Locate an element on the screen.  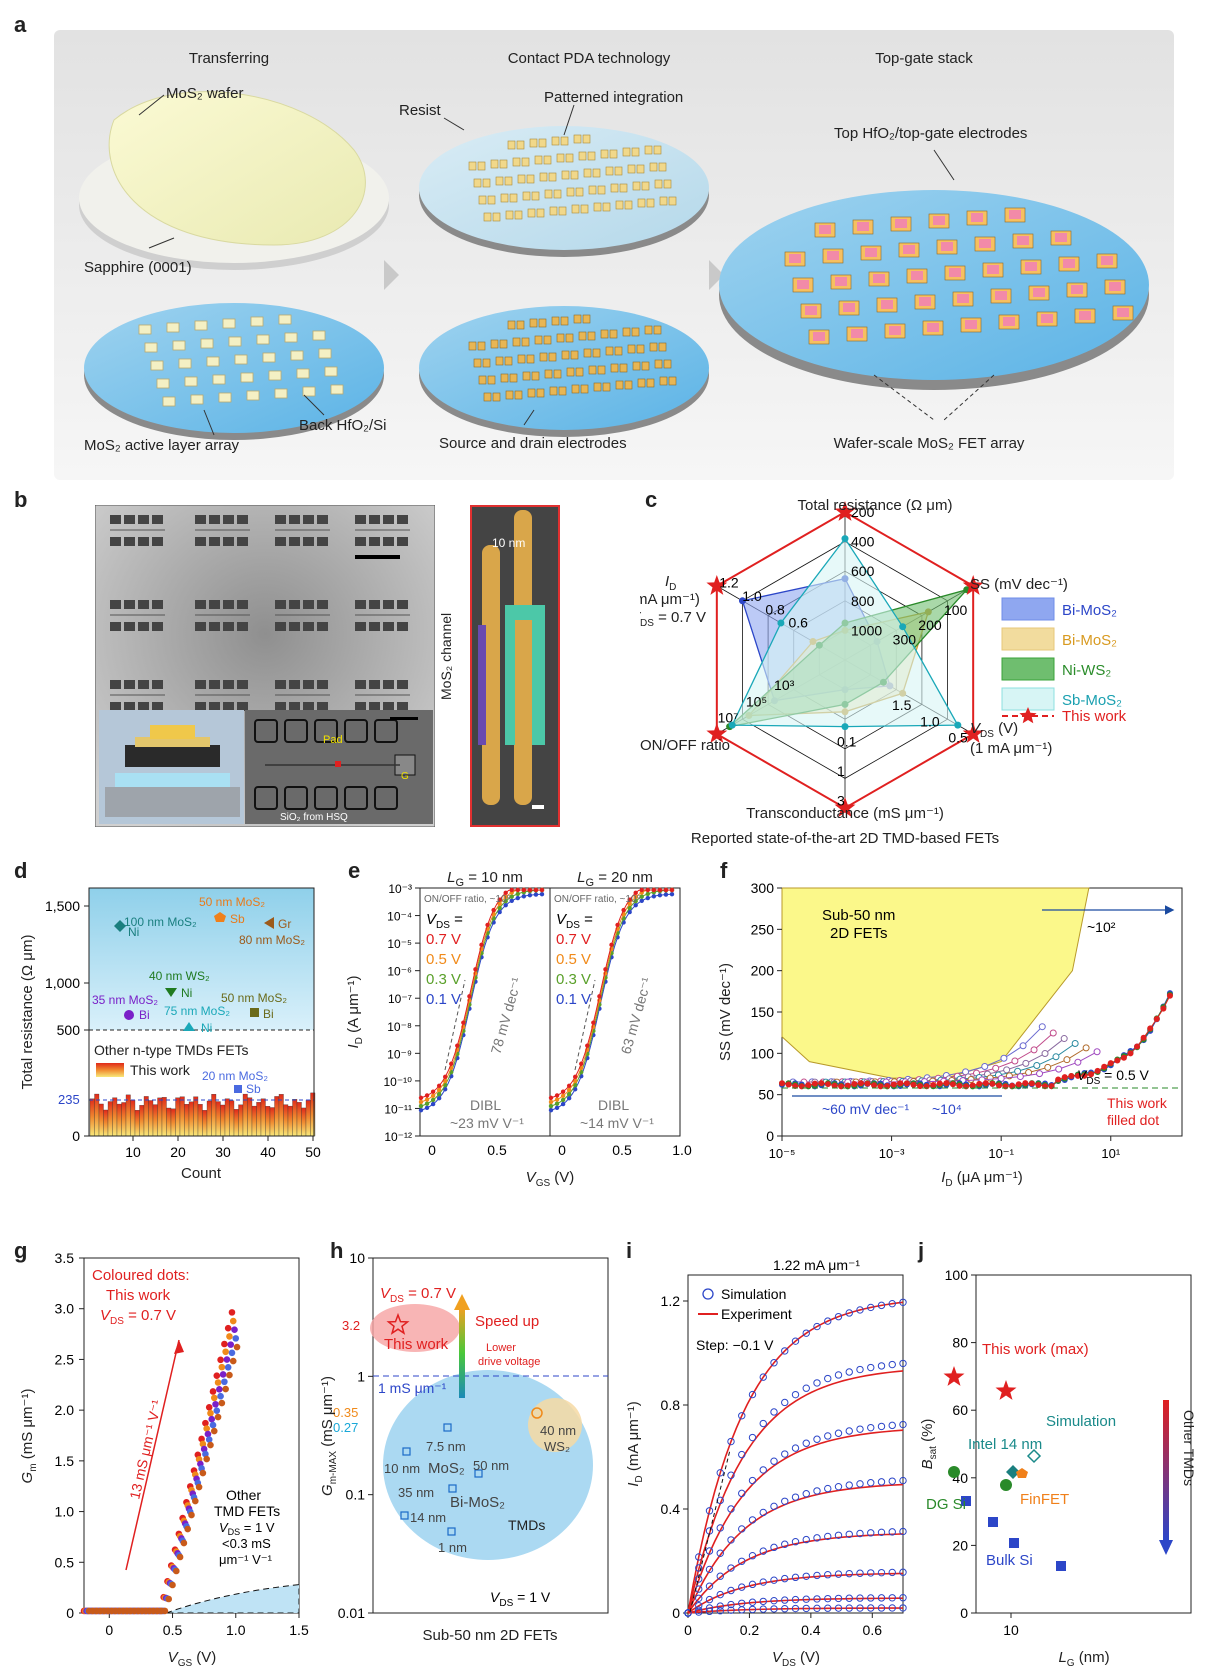
f-region-1: Sub-50 nm is located at coordinates (858, 915).